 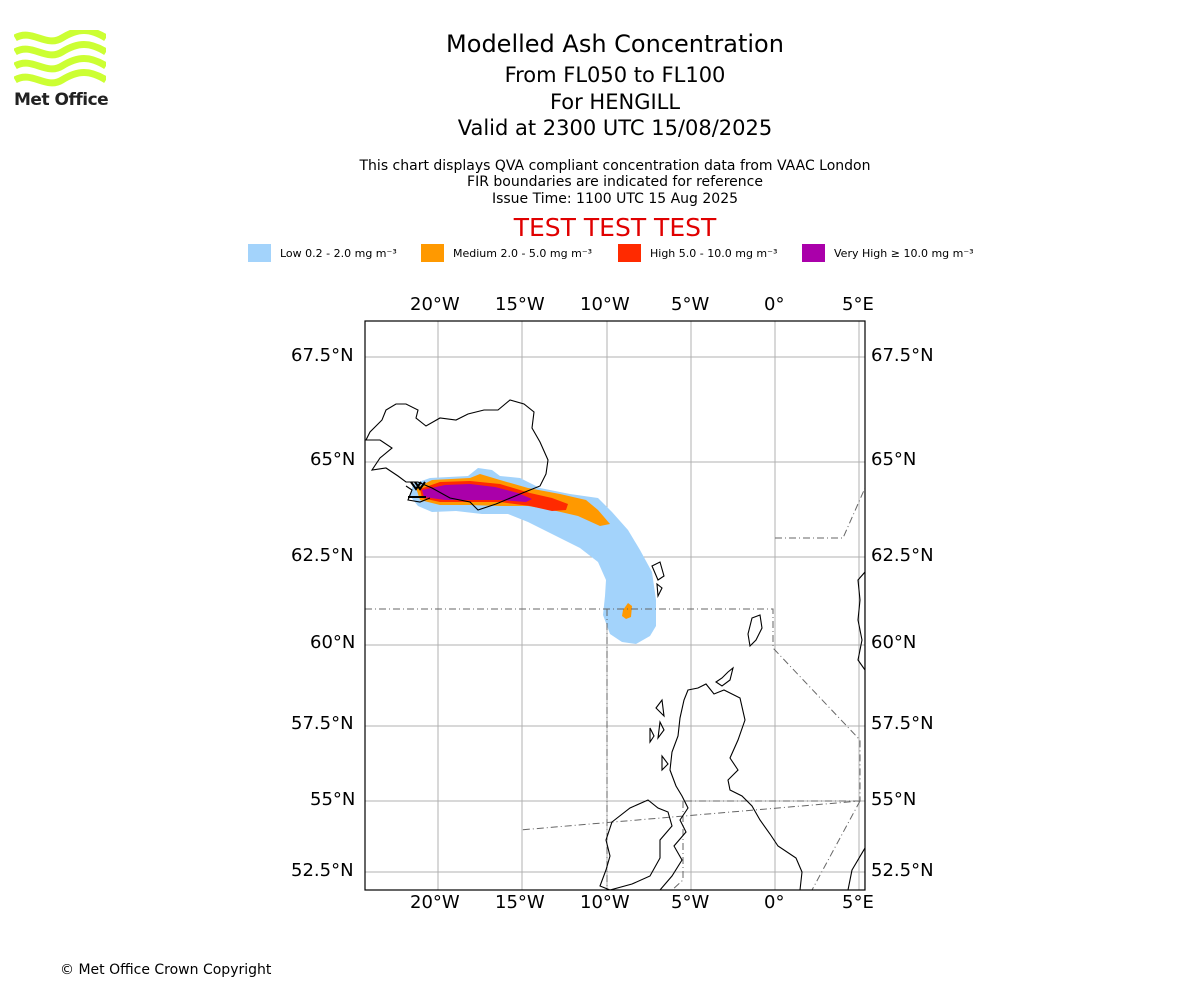 I want to click on test-banner: TEST TEST TEST, so click(x=615, y=227).